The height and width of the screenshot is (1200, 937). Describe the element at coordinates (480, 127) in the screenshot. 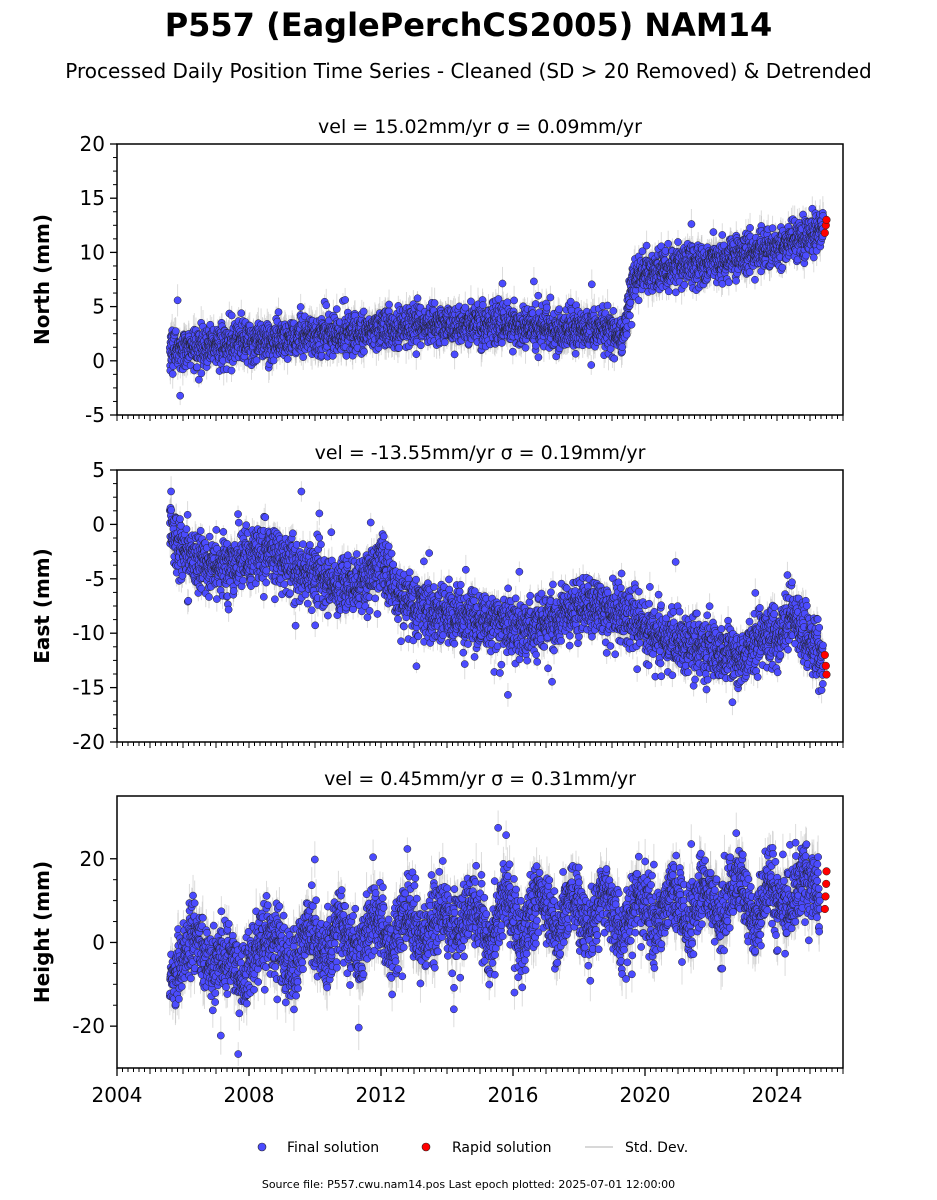

I see `north-panel-title: vel = 15.02mm/yr σ = 0.09mm/yr` at that location.